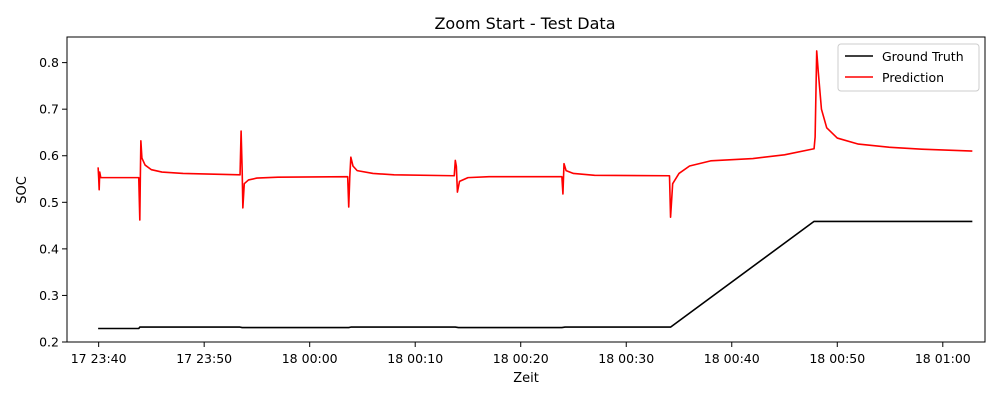 Image resolution: width=1000 pixels, height=400 pixels. Describe the element at coordinates (626, 358) in the screenshot. I see `x-tick-label: 18 00:30` at that location.